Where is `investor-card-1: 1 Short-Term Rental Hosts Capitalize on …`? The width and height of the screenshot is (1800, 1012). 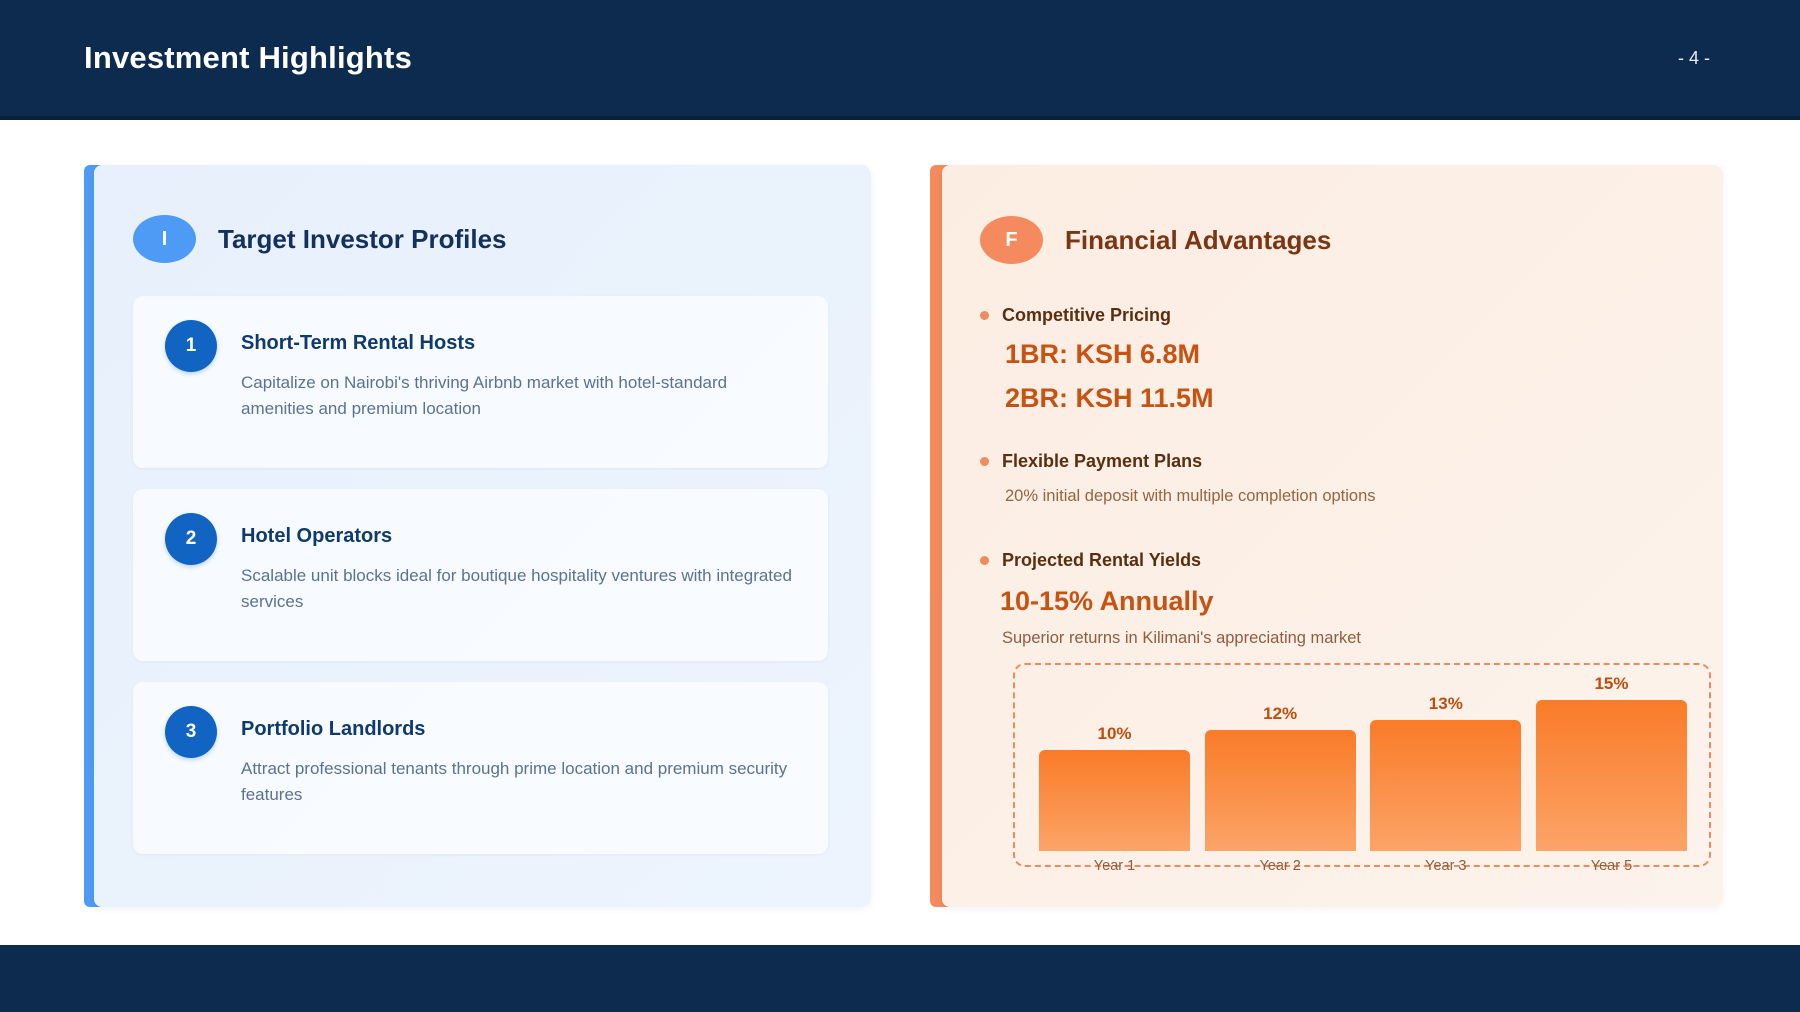
investor-card-1: 1 Short-Term Rental Hosts Capitalize on … is located at coordinates (480, 382).